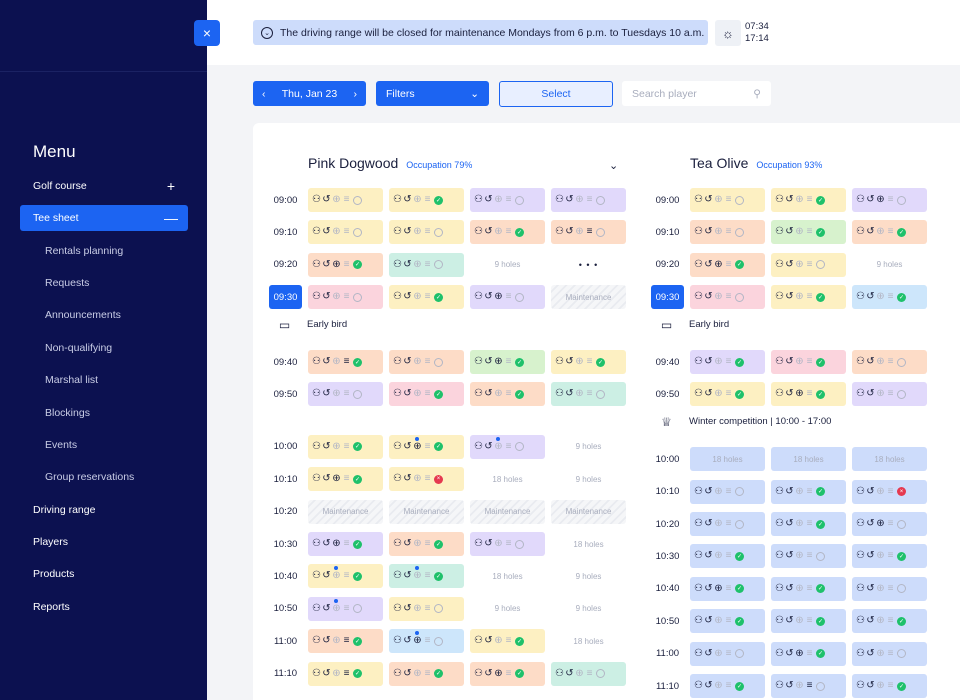 The height and width of the screenshot is (700, 960). What do you see at coordinates (687, 93) in the screenshot?
I see `search-input` at bounding box center [687, 93].